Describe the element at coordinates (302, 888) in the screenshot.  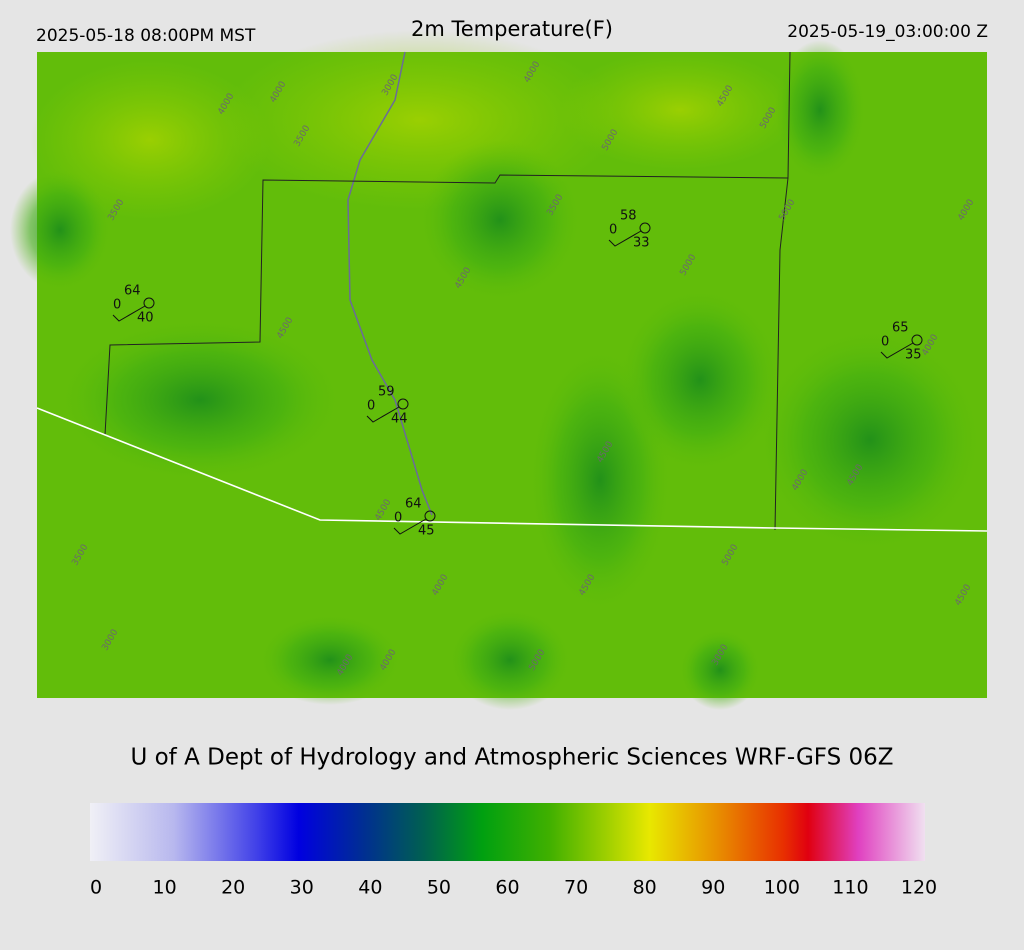
I see `colorbar-tick-label: 30` at that location.